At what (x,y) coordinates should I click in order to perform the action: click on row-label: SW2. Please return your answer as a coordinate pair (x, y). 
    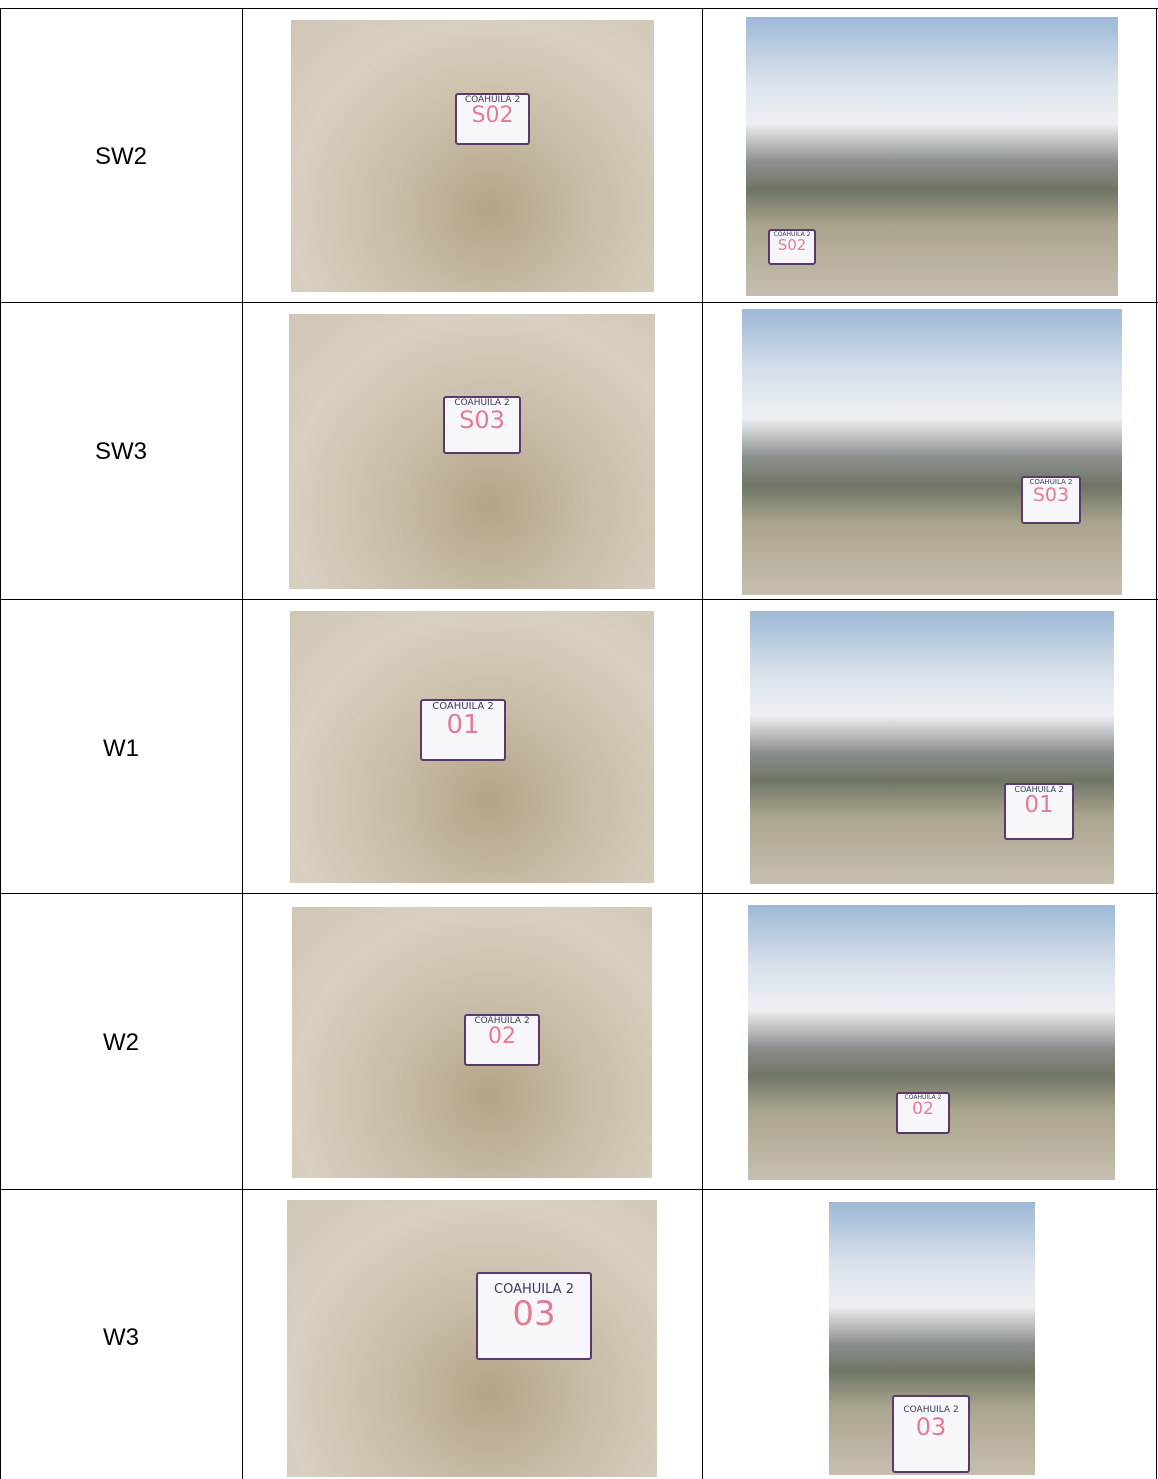
    Looking at the image, I should click on (120, 156).